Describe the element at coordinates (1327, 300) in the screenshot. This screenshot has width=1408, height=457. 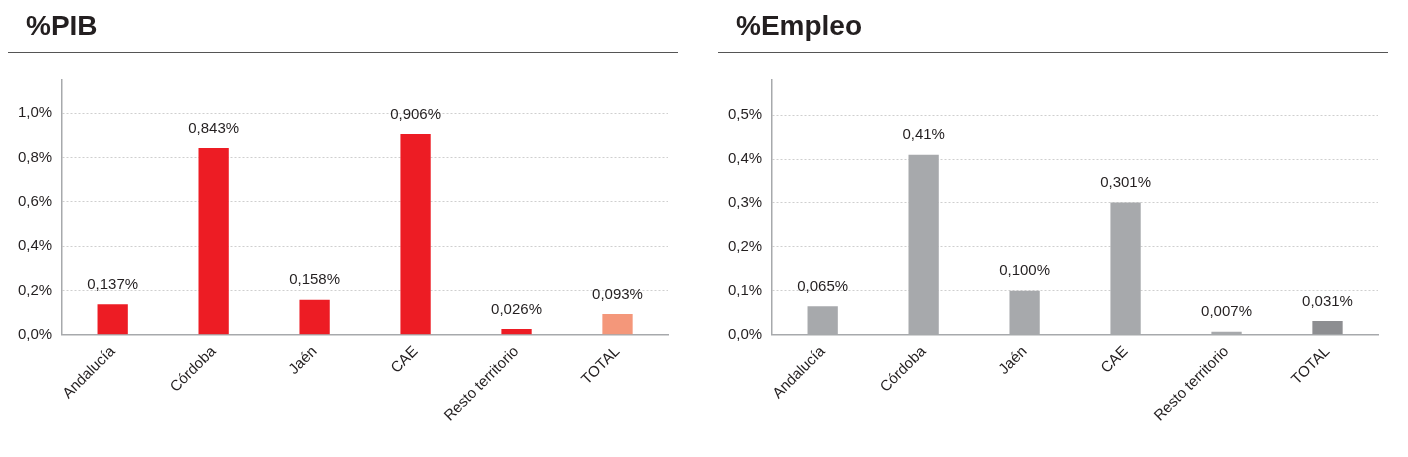
I see `data-label: 0,031%` at that location.